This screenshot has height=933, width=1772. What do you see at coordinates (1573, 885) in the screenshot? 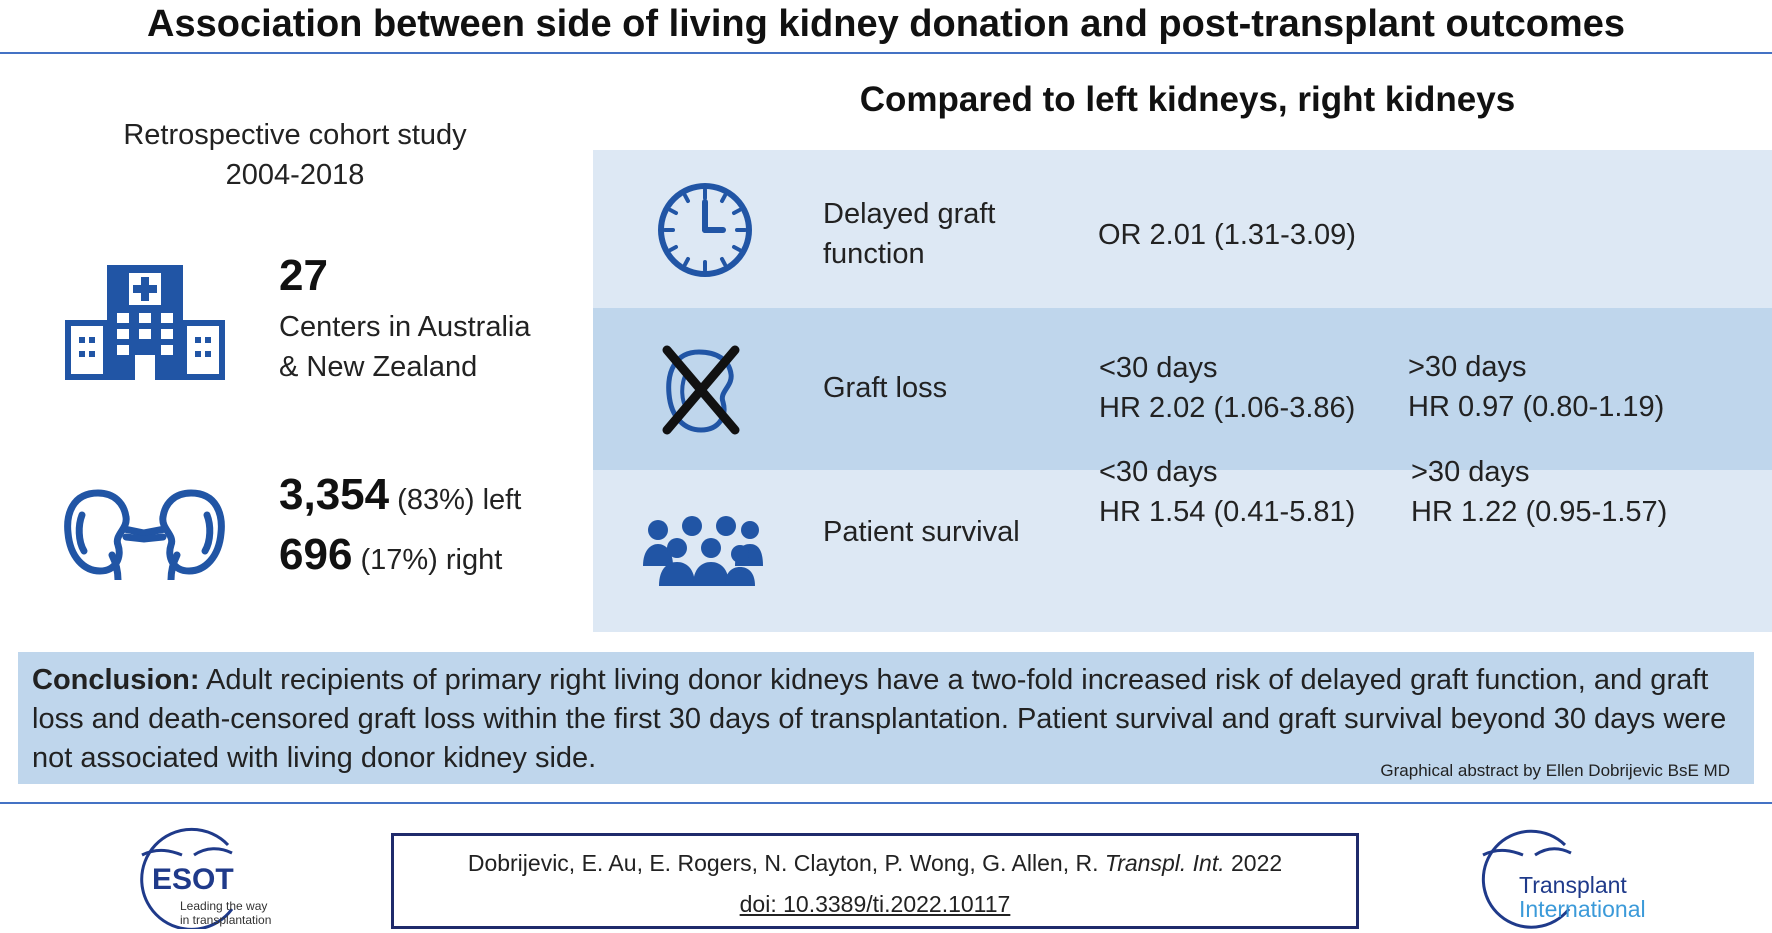
I see `ti-line-1: Transplant` at bounding box center [1573, 885].